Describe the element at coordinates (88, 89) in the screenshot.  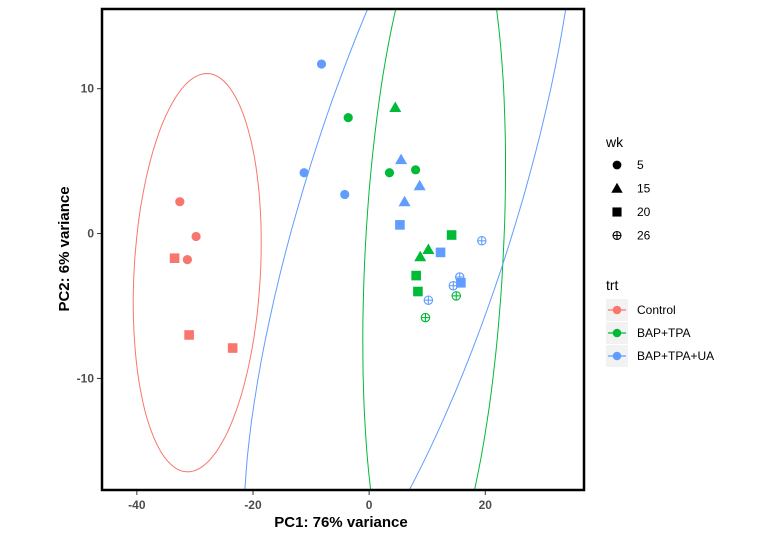
I see `y-tick-label: 10` at that location.